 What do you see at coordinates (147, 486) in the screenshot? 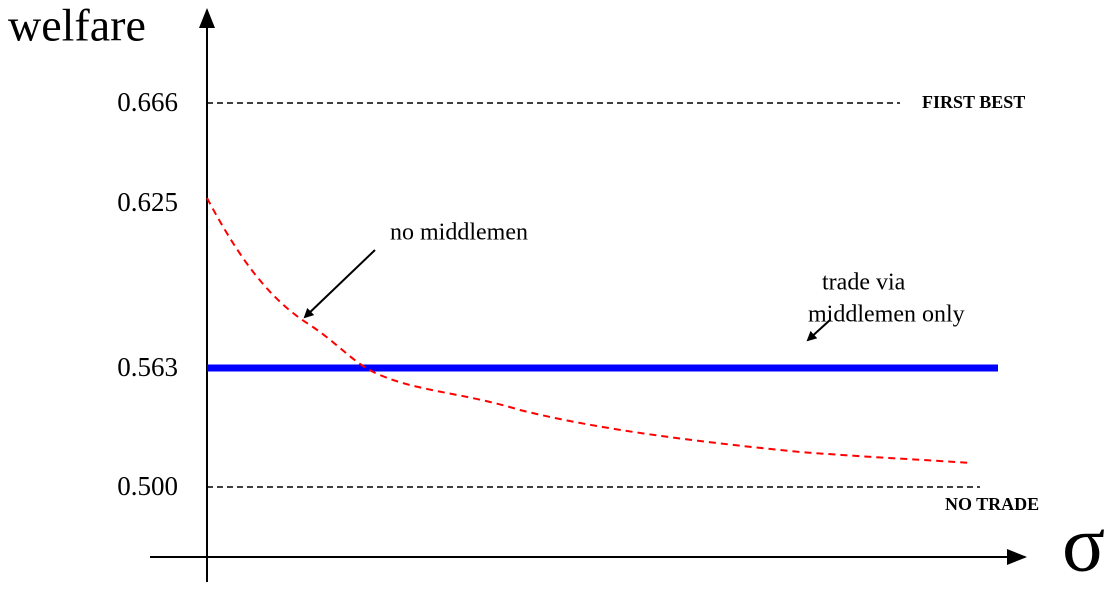
I see `tick-label: 0.500` at bounding box center [147, 486].